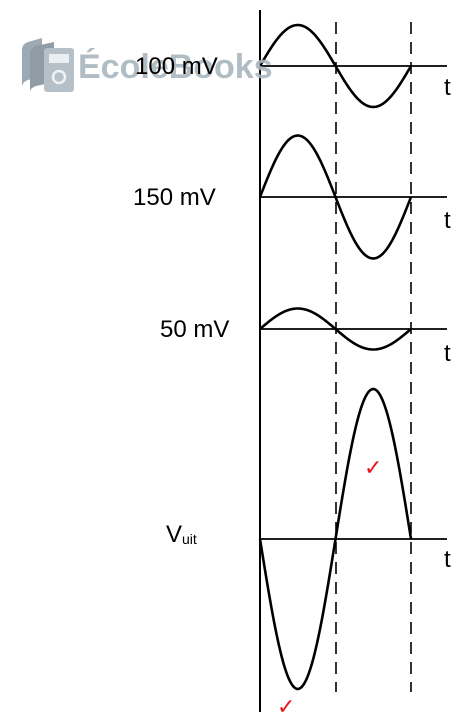 This screenshot has height=724, width=451. I want to click on time-label-output: t, so click(447, 559).